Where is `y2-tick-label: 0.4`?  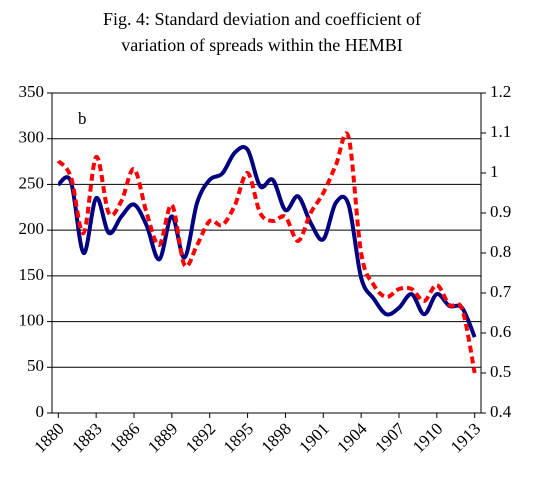
y2-tick-label: 0.4 is located at coordinates (501, 411).